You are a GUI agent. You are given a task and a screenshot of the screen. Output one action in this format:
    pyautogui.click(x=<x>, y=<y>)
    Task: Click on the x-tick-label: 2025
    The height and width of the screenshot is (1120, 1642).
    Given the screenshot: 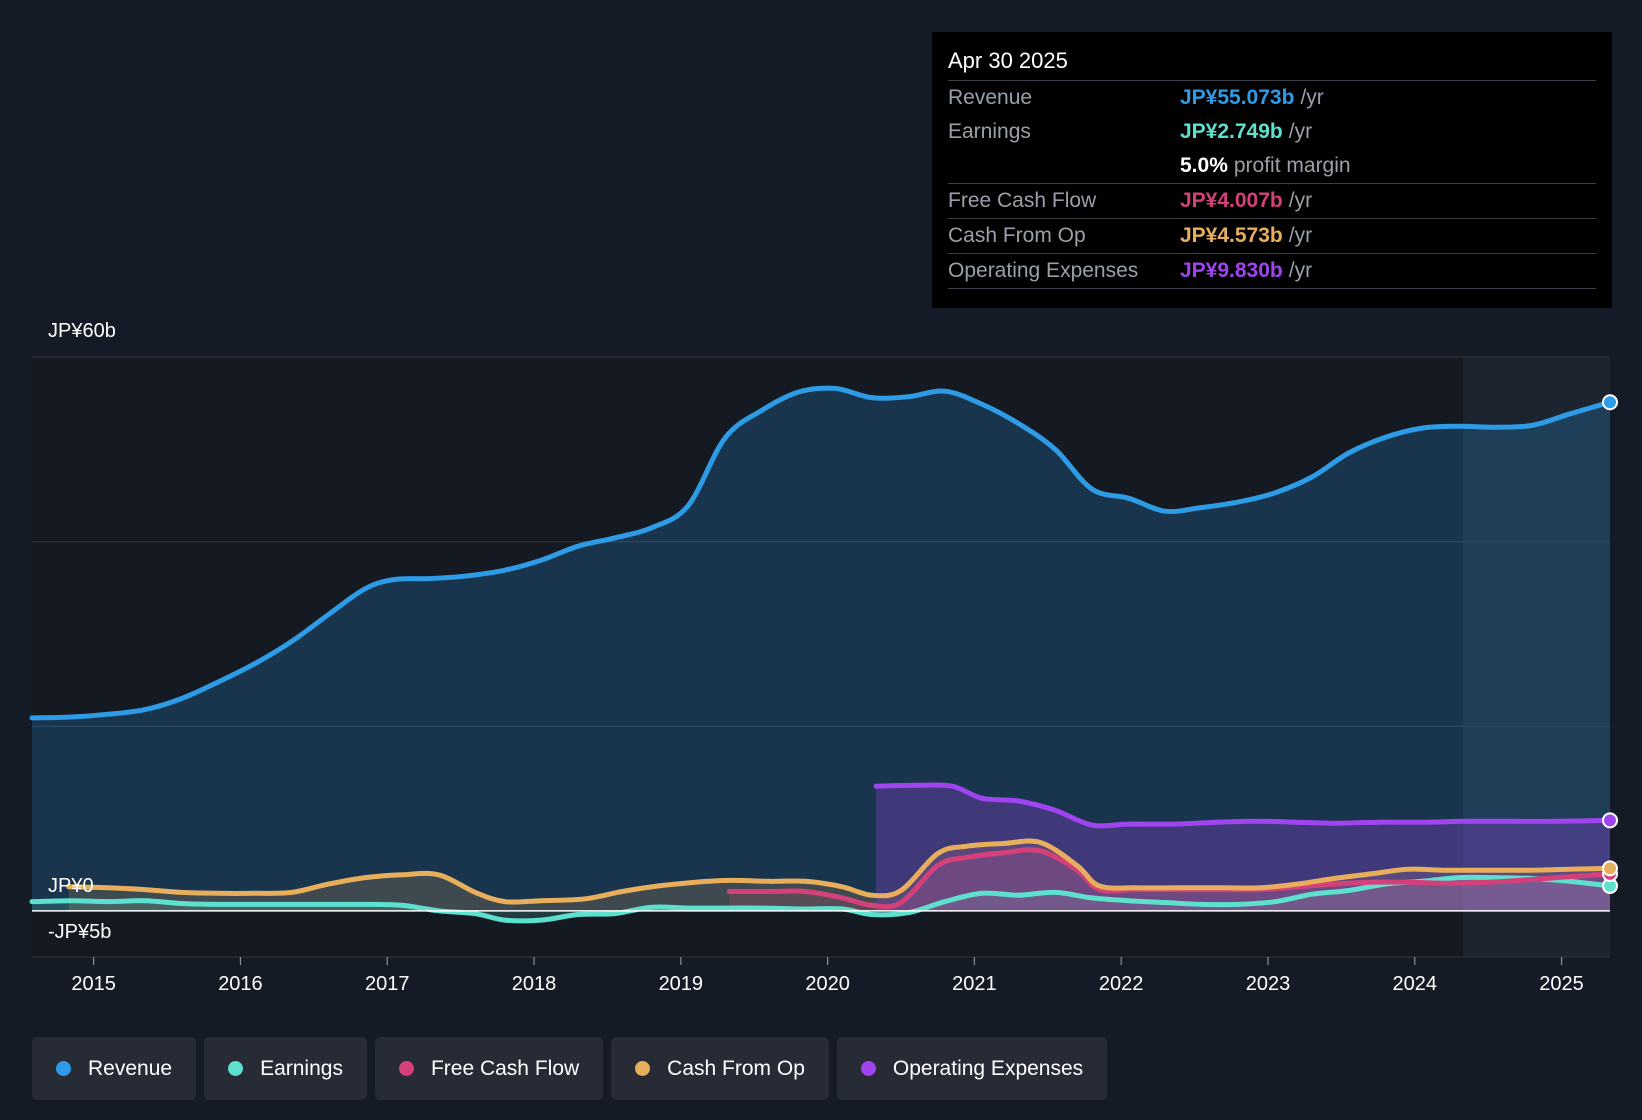 What is the action you would take?
    pyautogui.click(x=1561, y=984)
    